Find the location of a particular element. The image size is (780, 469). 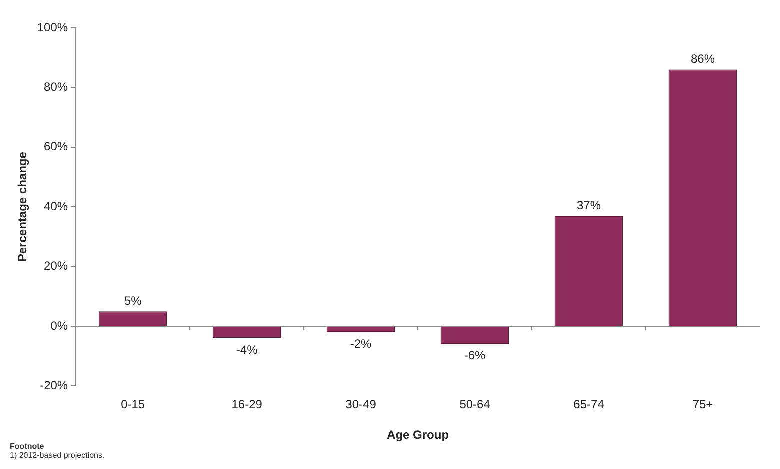

x-tick-label: 0-15 is located at coordinates (133, 405).